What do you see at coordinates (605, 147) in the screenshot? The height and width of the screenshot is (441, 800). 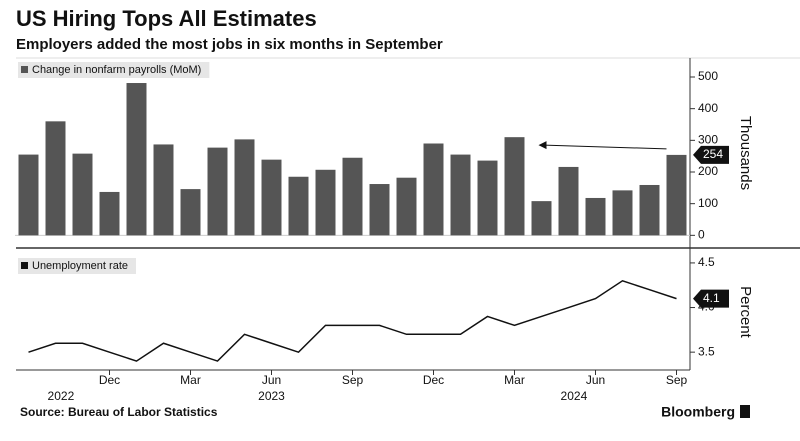 I see `arrow` at bounding box center [605, 147].